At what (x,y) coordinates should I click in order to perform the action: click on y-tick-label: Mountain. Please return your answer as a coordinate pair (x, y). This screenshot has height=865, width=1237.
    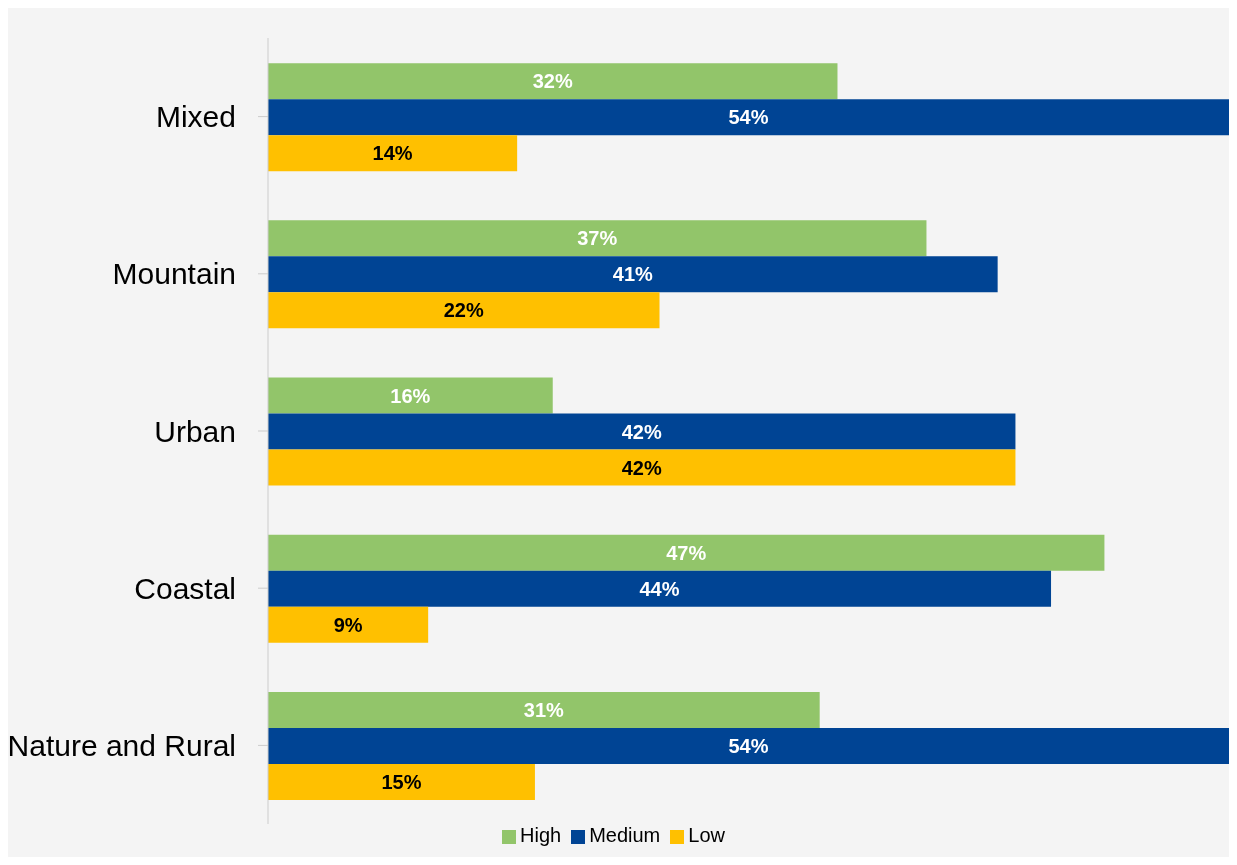
    Looking at the image, I should click on (174, 274).